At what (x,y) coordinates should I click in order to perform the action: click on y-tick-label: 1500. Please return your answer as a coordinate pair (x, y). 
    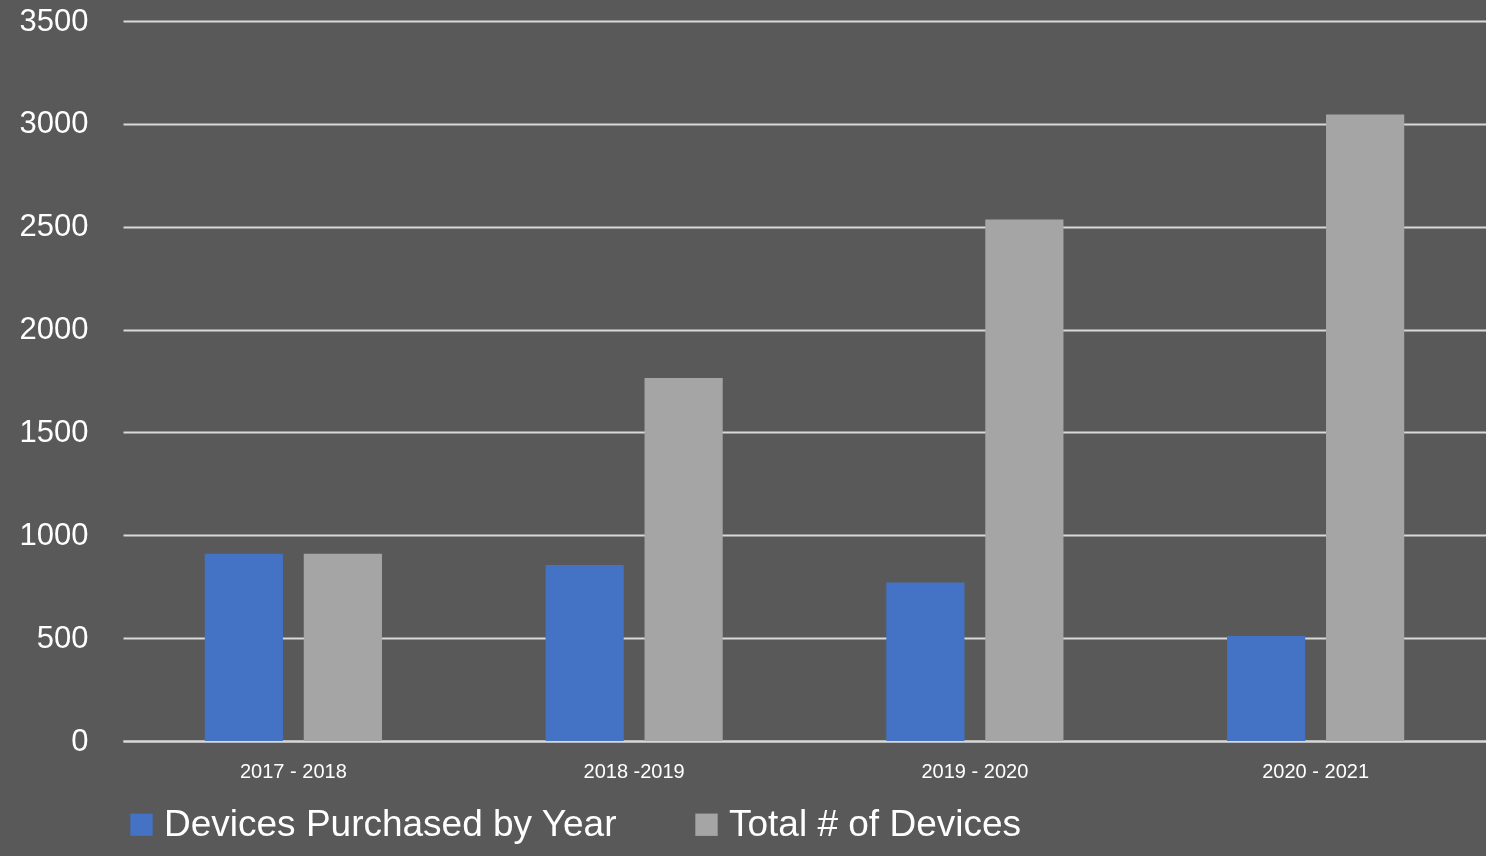
    Looking at the image, I should click on (54, 431).